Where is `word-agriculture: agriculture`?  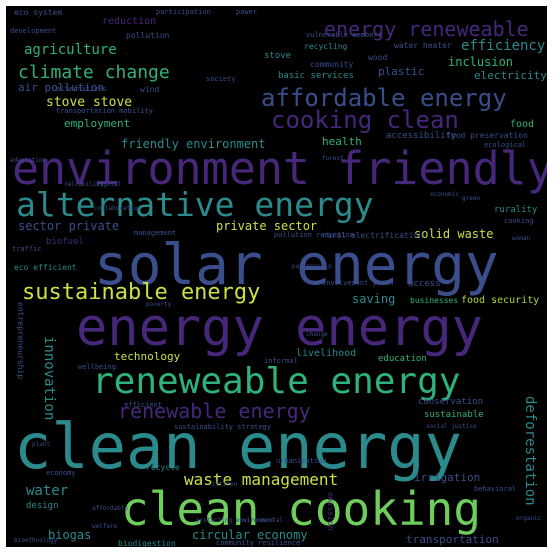 word-agriculture: agriculture is located at coordinates (70, 50).